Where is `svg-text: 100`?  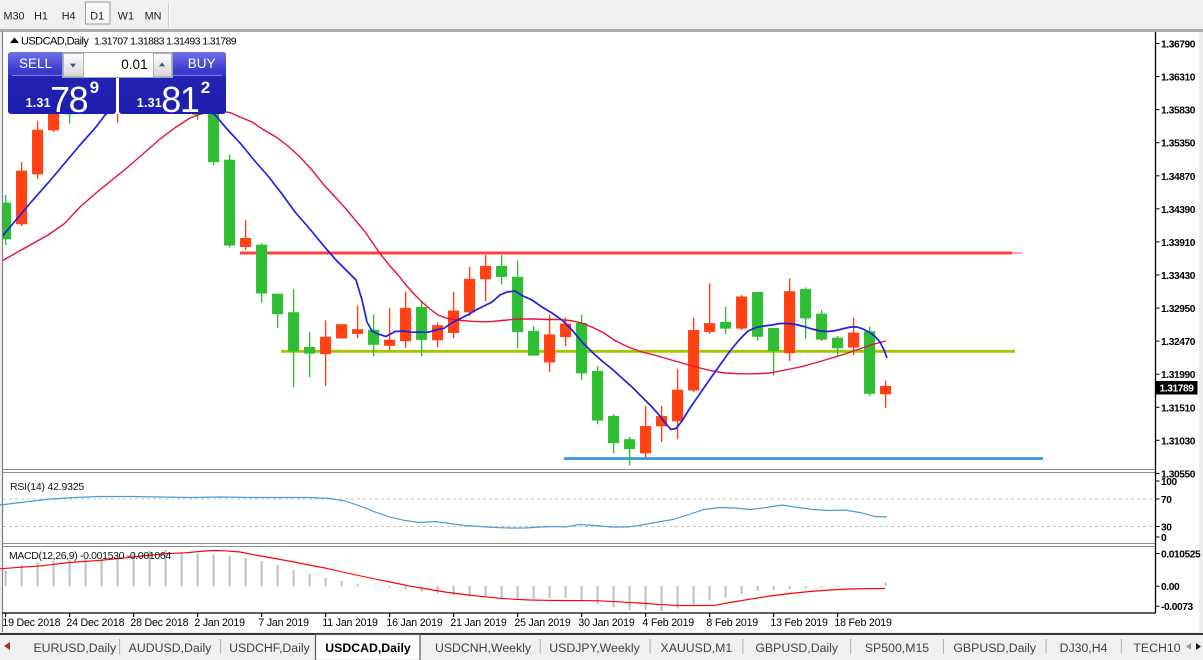
svg-text: 100 is located at coordinates (1169, 482).